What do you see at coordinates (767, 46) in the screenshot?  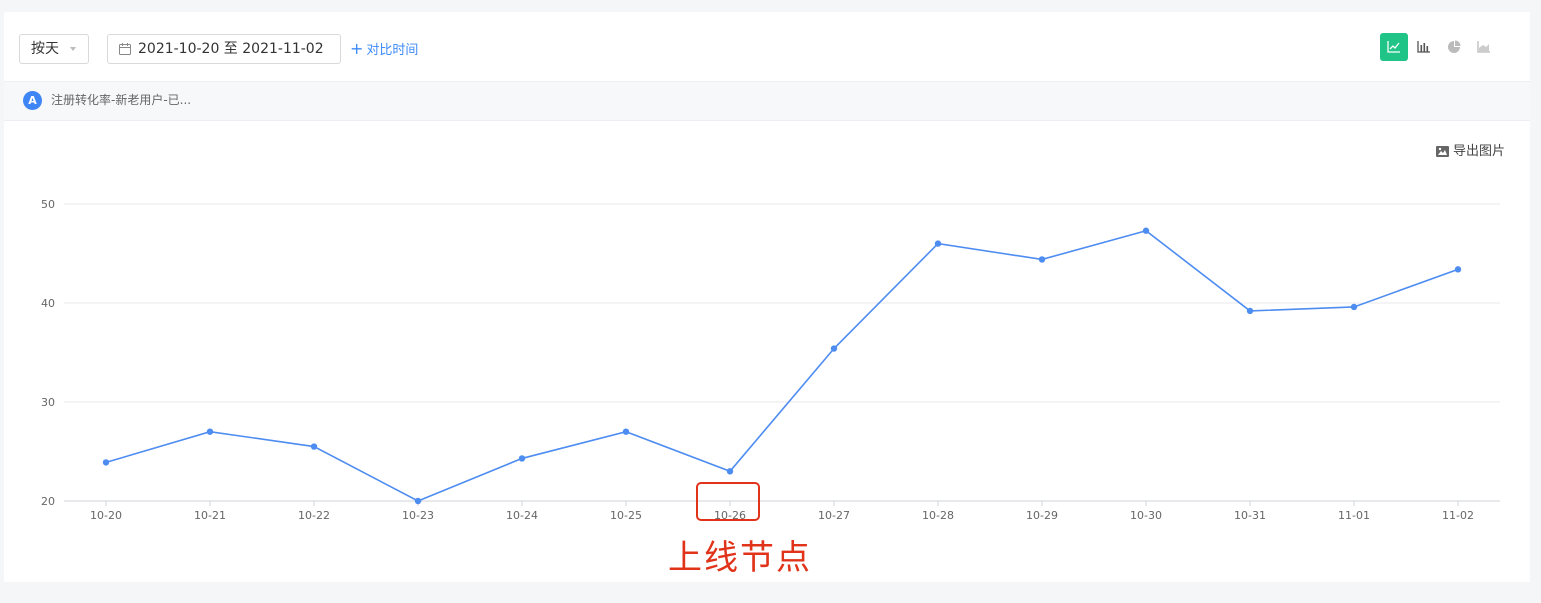 I see `toolbar: 按天 2021-10-20 至 2021-11-02 + 对比时间` at bounding box center [767, 46].